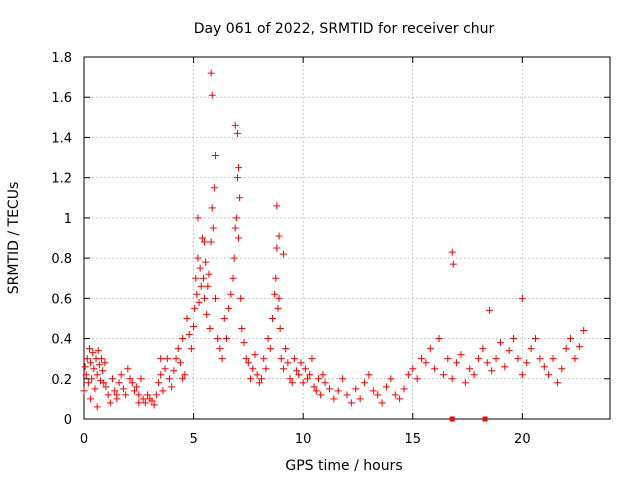 The image size is (640, 480). Describe the element at coordinates (61, 58) in the screenshot. I see `y-tick-label: 1.8` at that location.